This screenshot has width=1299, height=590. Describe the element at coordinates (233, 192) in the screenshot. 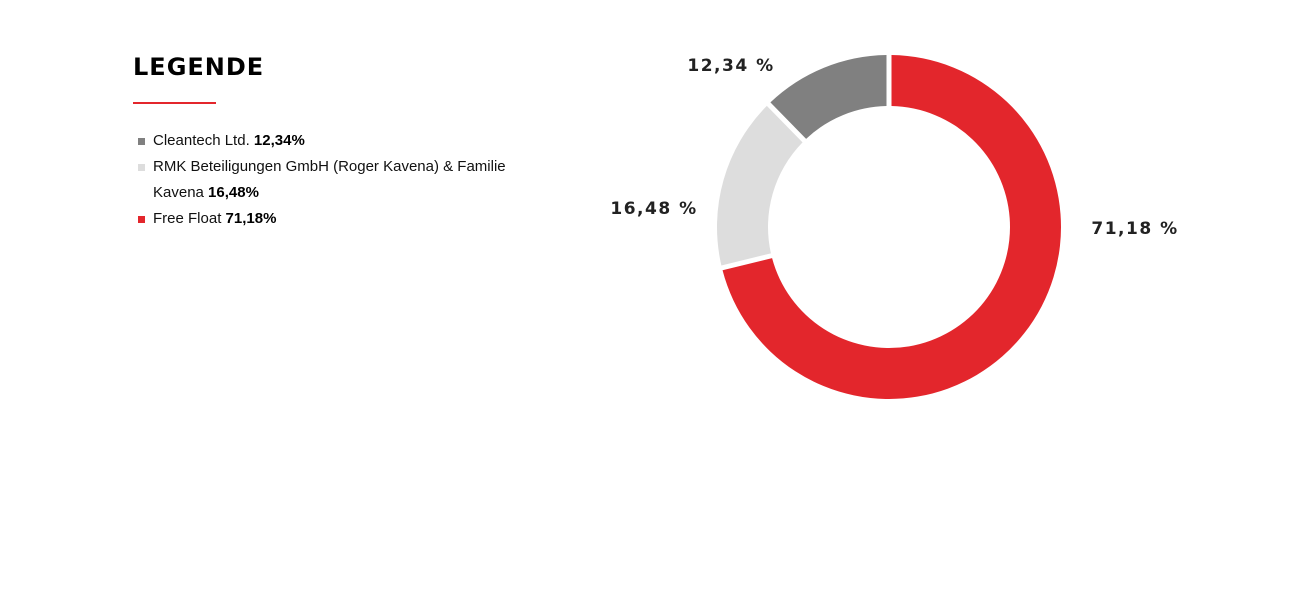

I see `legend-value: 16,48%` at that location.